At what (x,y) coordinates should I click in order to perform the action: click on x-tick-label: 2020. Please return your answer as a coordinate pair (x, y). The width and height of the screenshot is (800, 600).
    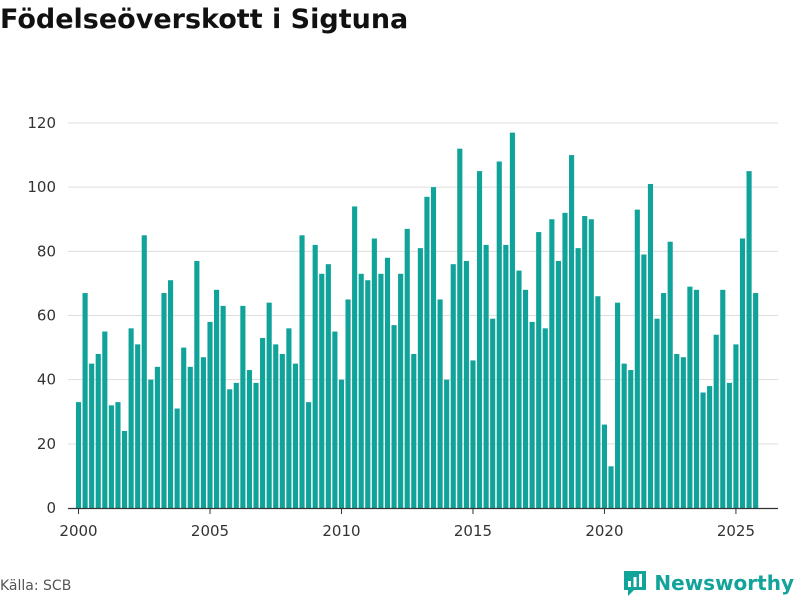
    Looking at the image, I should click on (604, 531).